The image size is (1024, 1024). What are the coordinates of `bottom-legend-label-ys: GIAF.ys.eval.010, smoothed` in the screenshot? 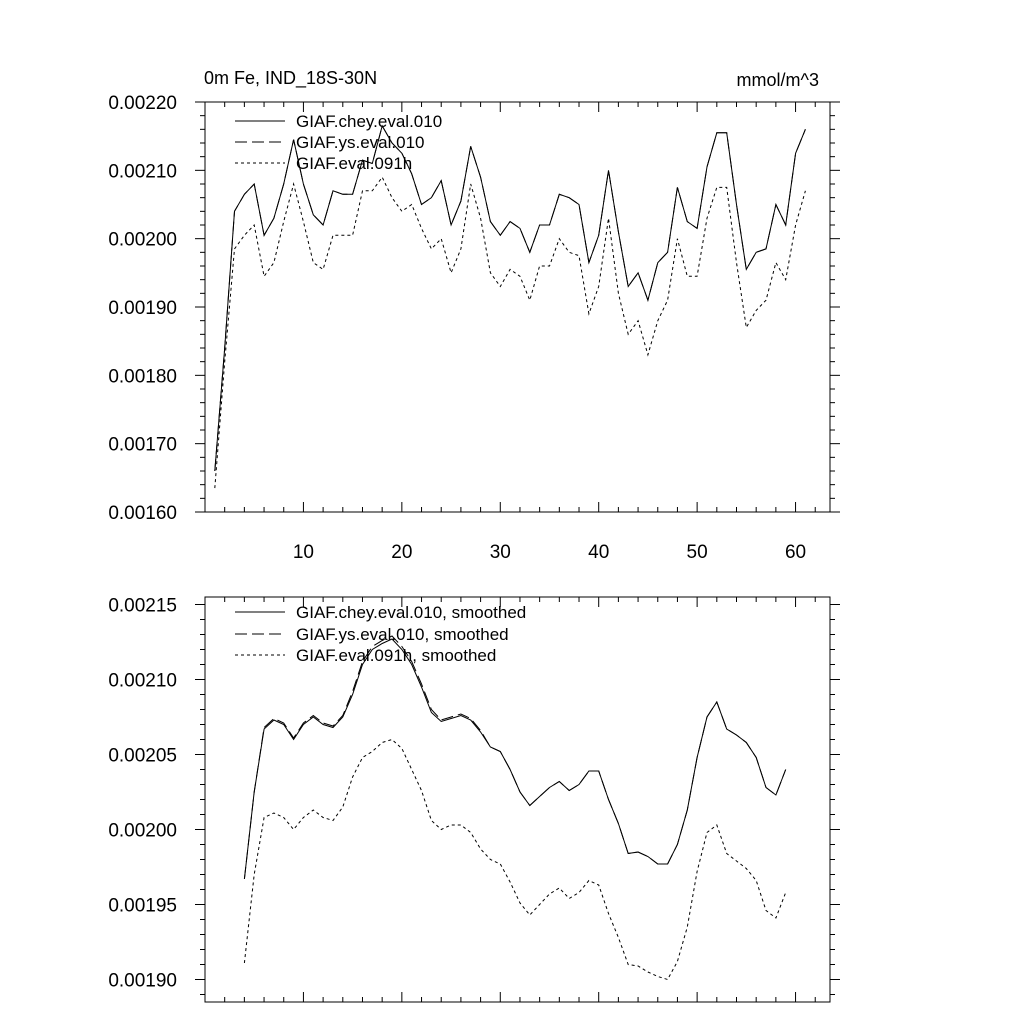 It's located at (402, 634).